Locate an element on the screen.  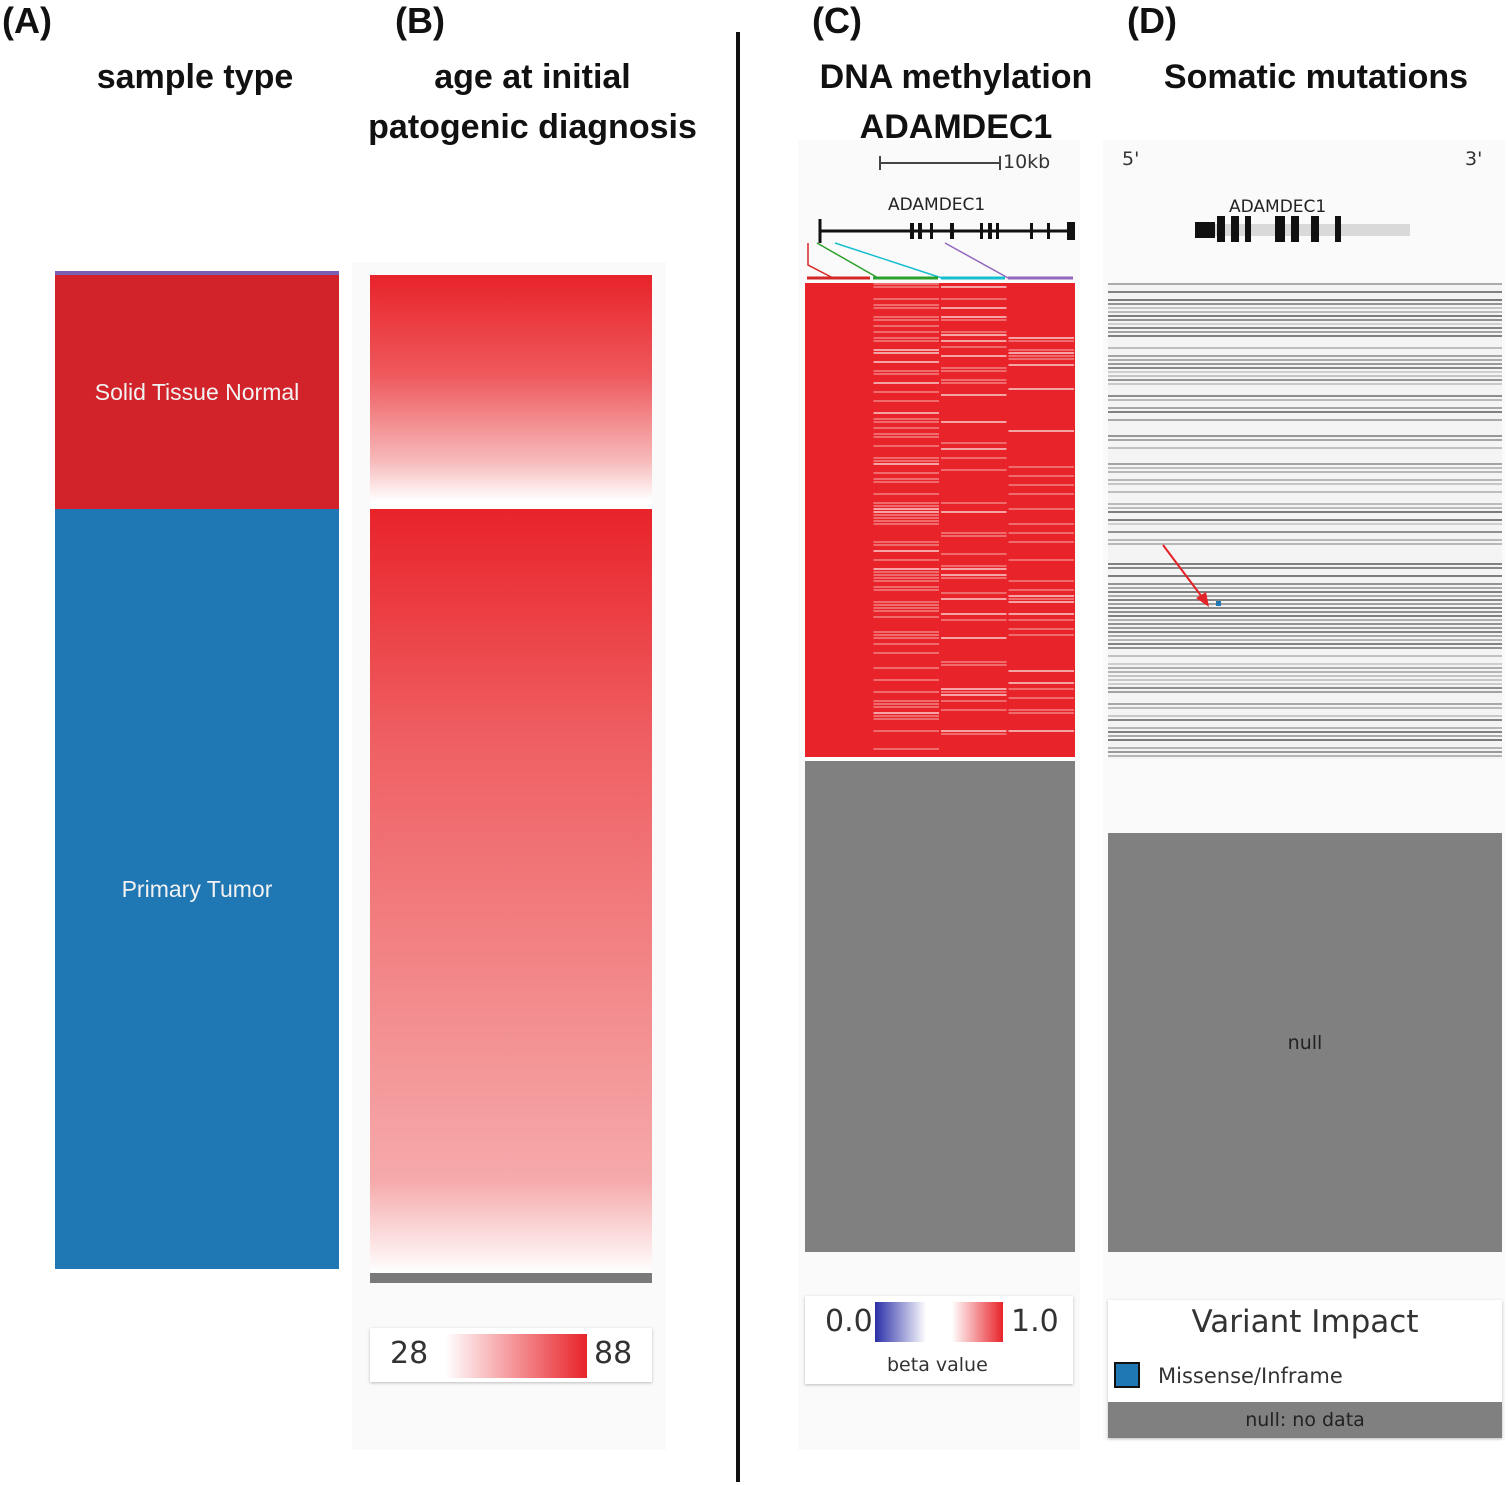
age-legend: 28 88 is located at coordinates (511, 1355).